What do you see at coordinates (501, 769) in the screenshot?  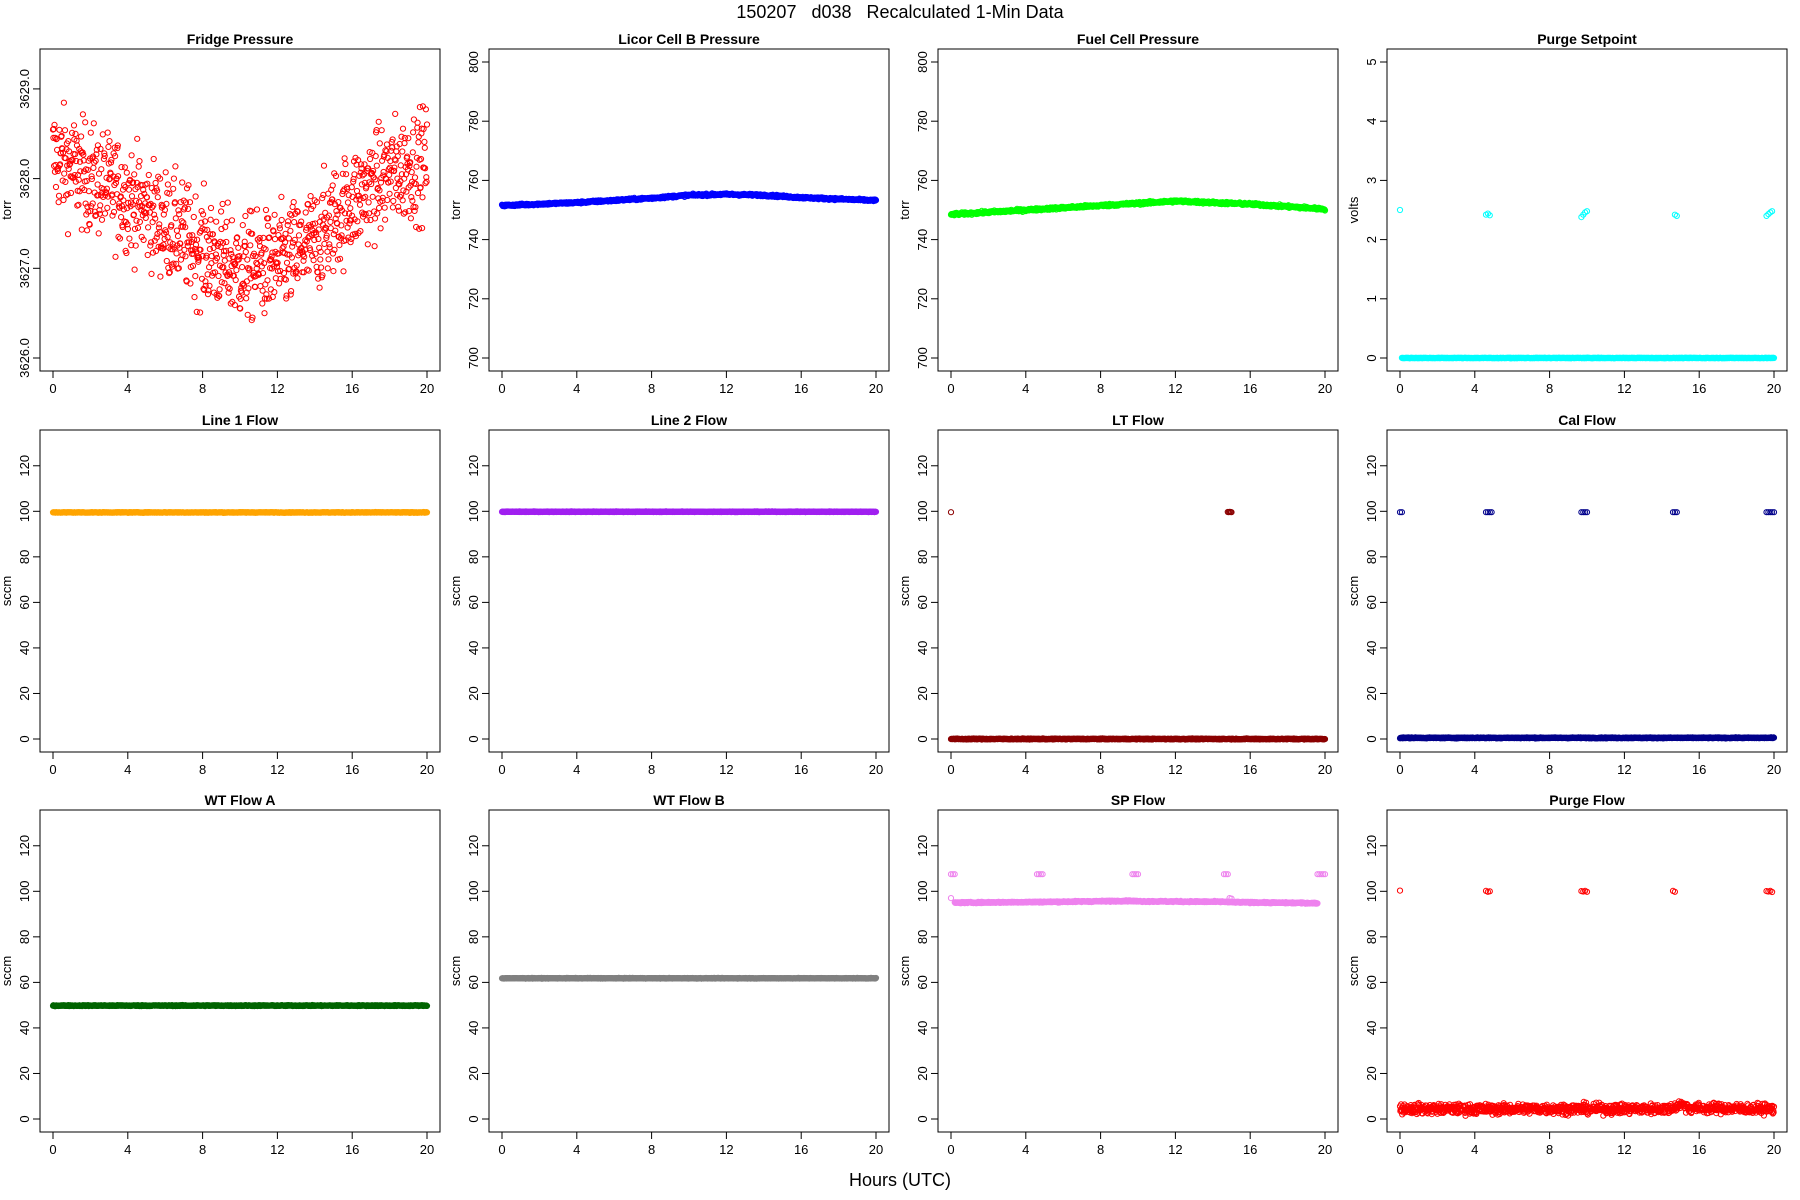 I see `x-tick-label: 0` at bounding box center [501, 769].